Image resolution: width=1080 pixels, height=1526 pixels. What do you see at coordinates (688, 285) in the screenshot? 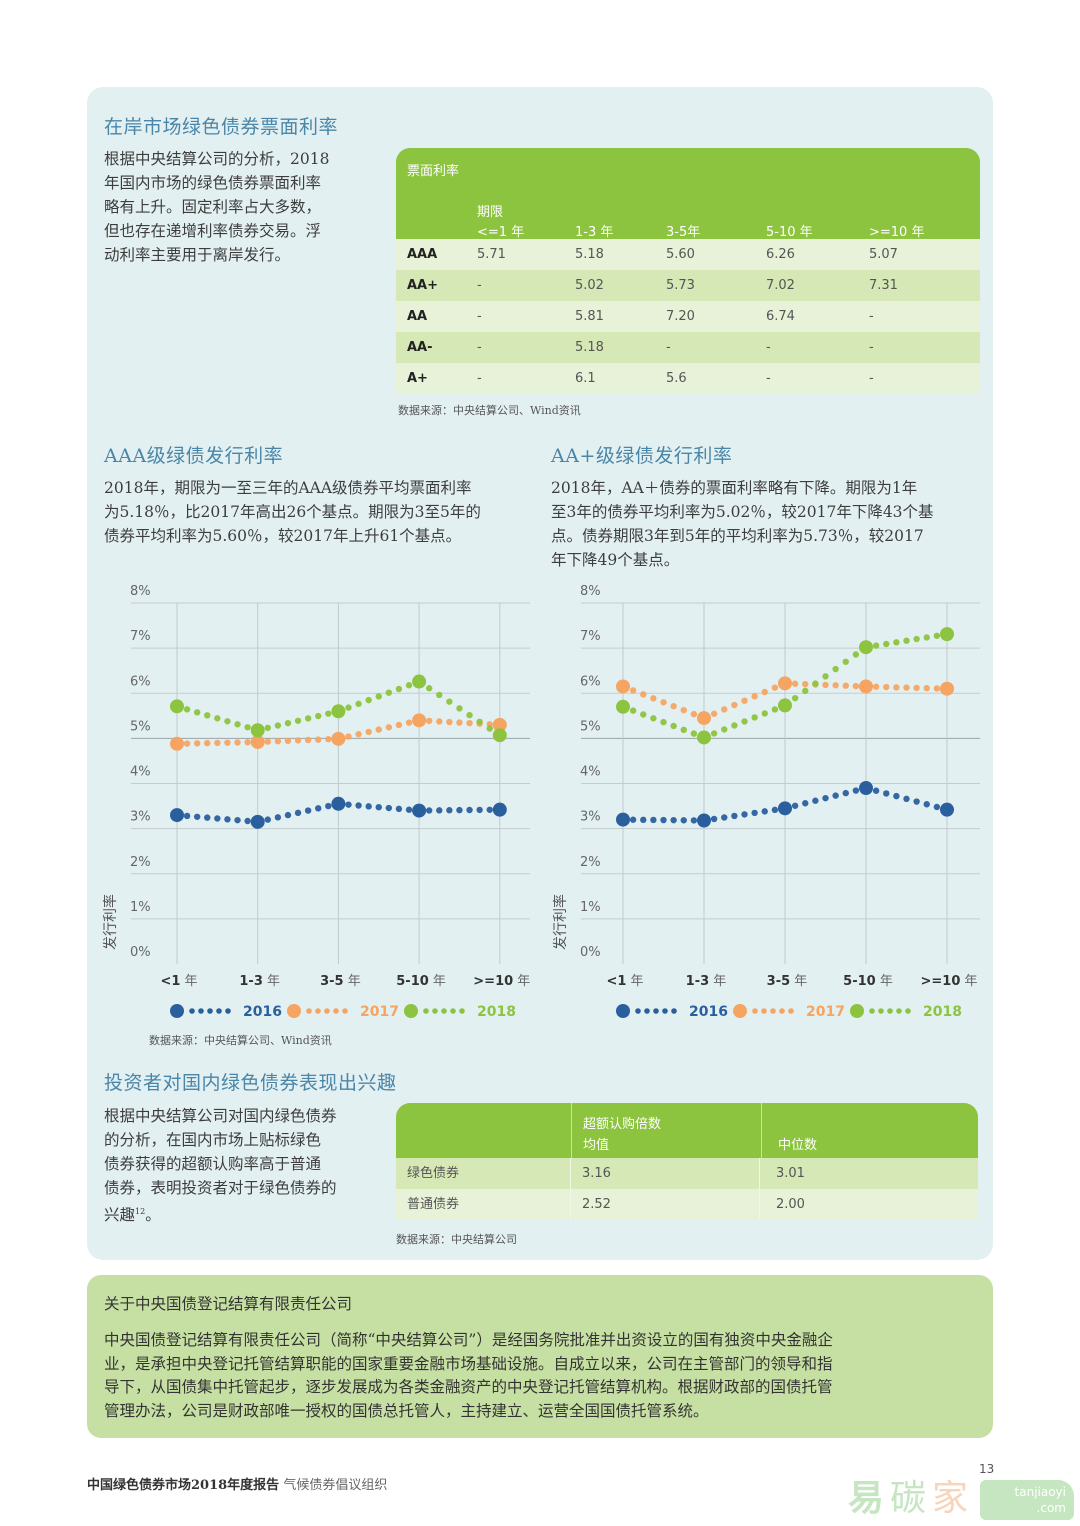
I see `table-row: AA+ - 5.02 5.73 7.02 7.31` at bounding box center [688, 285].